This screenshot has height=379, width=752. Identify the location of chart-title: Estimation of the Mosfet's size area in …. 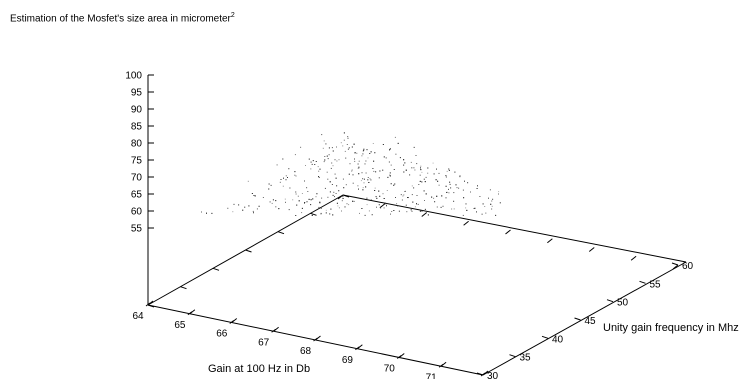
(122, 18).